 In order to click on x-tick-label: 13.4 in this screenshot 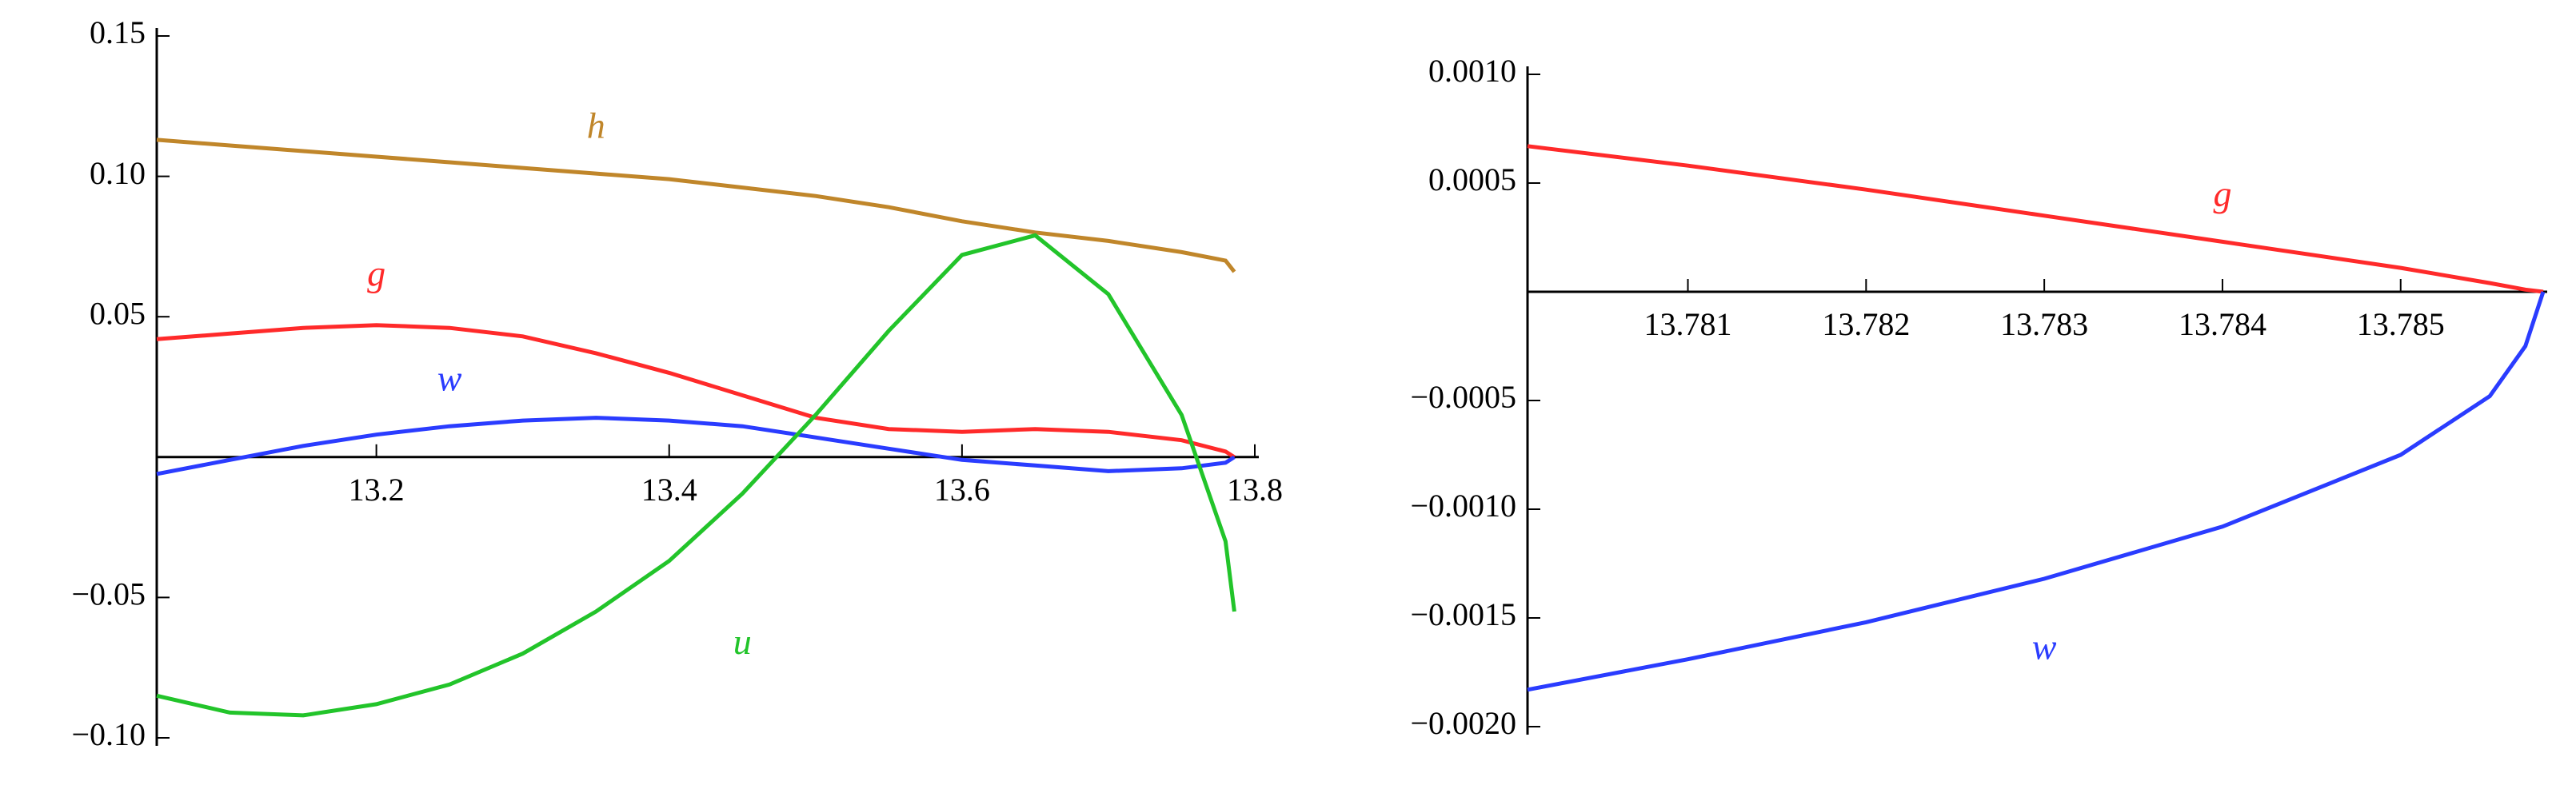, I will do `click(669, 490)`.